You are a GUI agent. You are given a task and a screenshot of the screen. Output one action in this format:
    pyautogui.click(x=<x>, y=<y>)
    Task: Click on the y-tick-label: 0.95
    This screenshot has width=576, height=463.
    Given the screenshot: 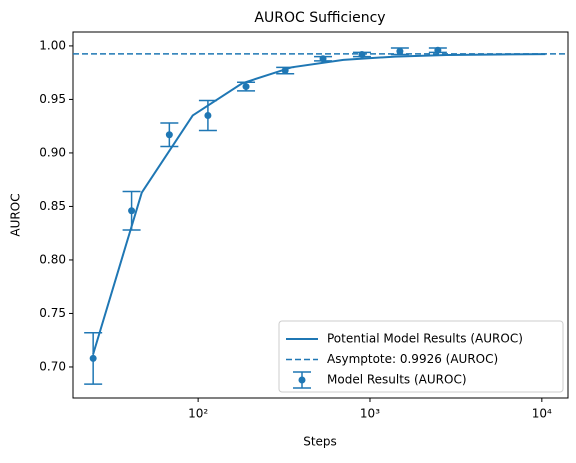 What is the action you would take?
    pyautogui.click(x=52, y=99)
    